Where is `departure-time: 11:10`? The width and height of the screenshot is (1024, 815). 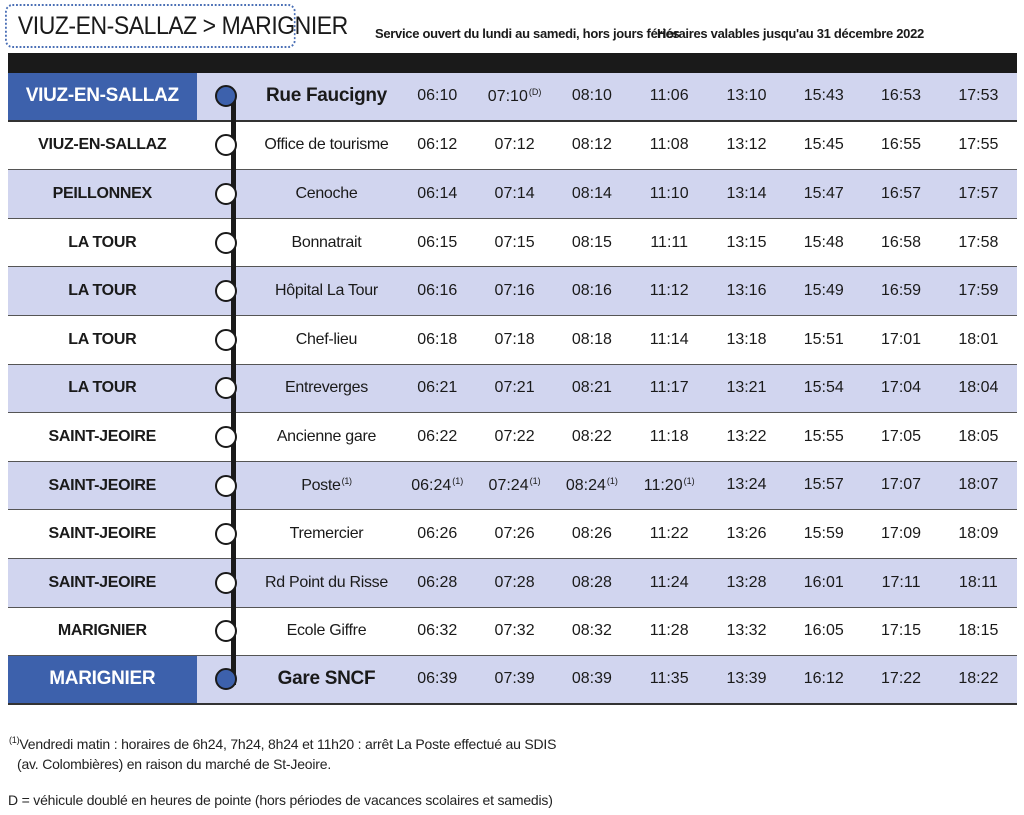
departure-time: 11:10 is located at coordinates (669, 194).